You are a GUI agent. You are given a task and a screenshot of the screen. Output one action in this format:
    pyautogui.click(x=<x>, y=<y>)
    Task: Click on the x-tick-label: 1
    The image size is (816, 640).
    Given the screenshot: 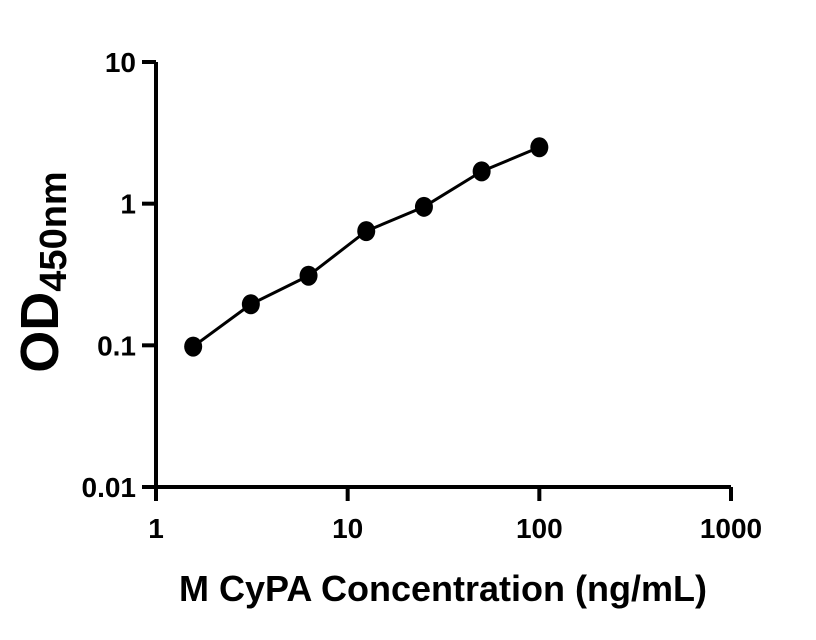 What is the action you would take?
    pyautogui.click(x=156, y=528)
    